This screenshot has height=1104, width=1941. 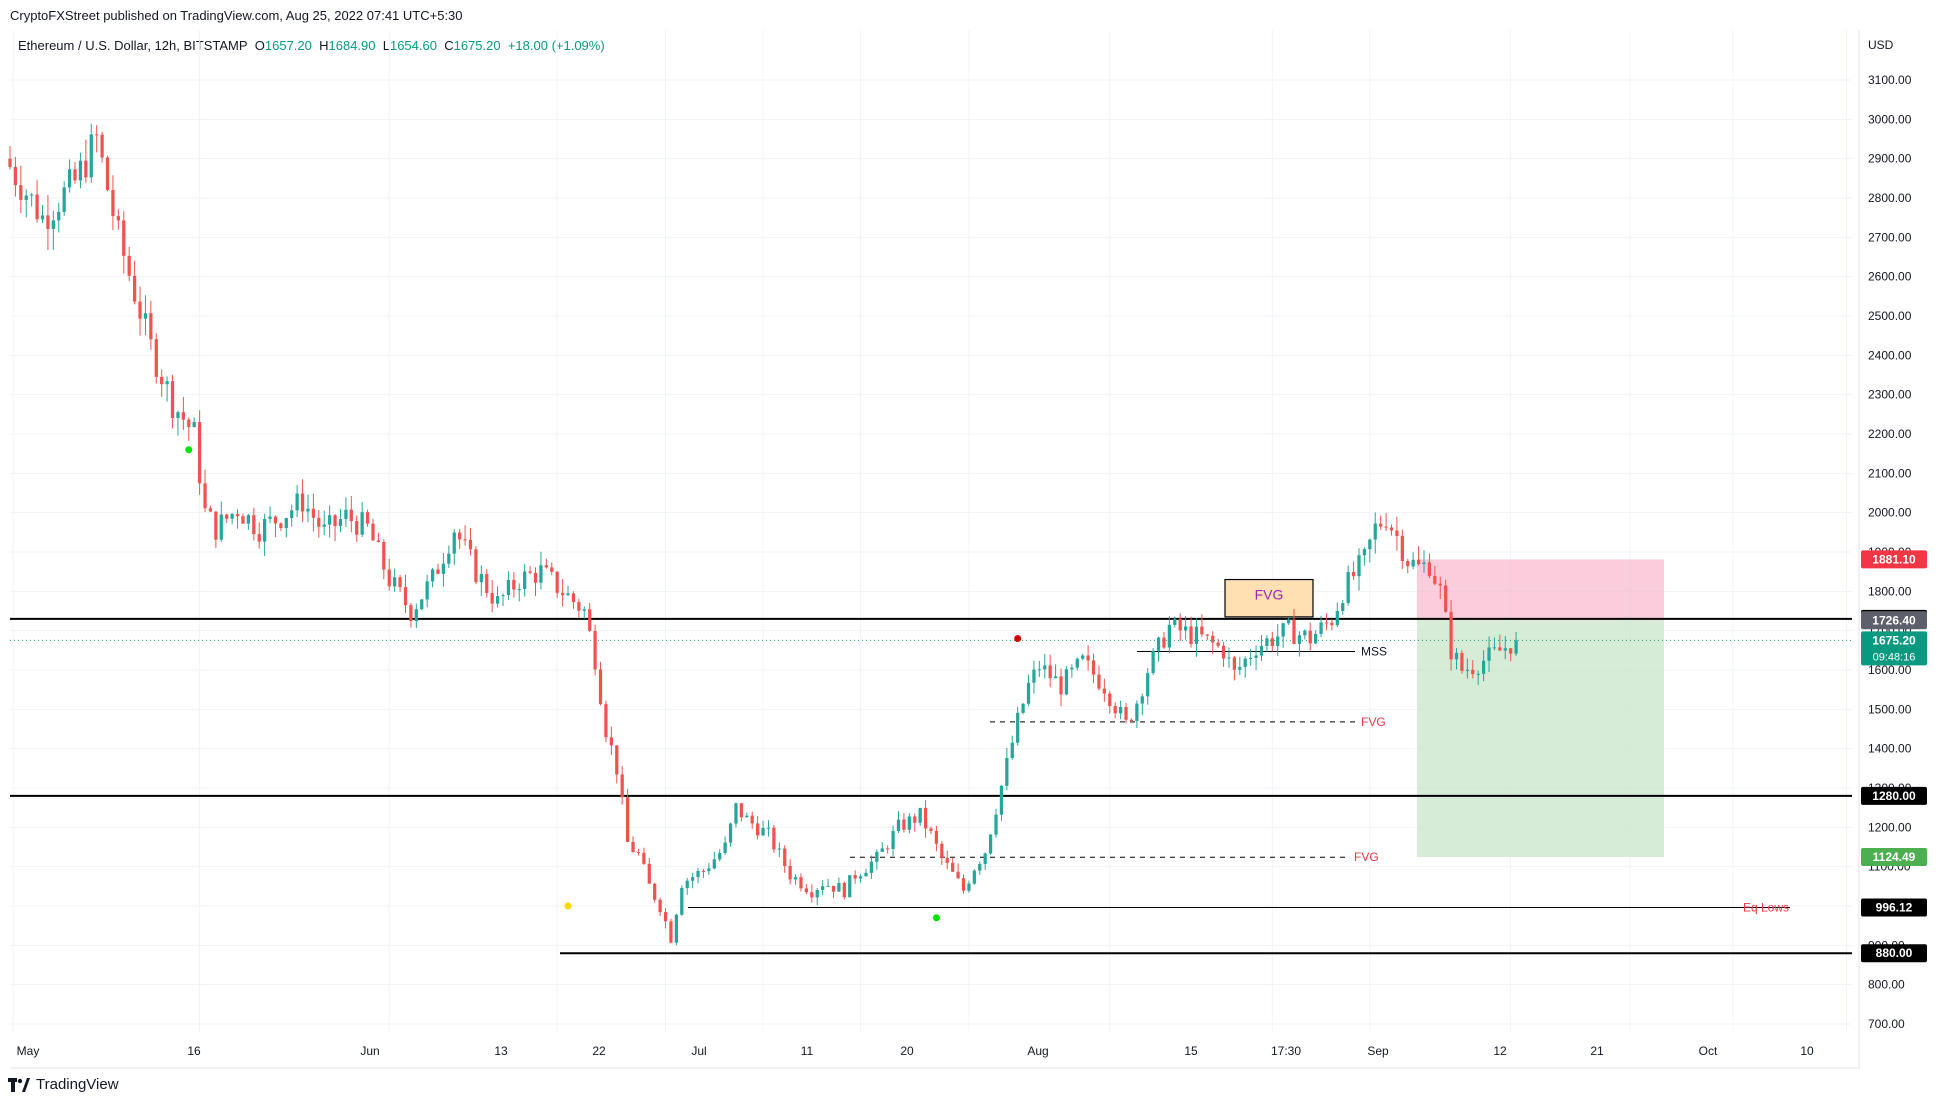 I want to click on price-tag-bg, so click(x=1894, y=559).